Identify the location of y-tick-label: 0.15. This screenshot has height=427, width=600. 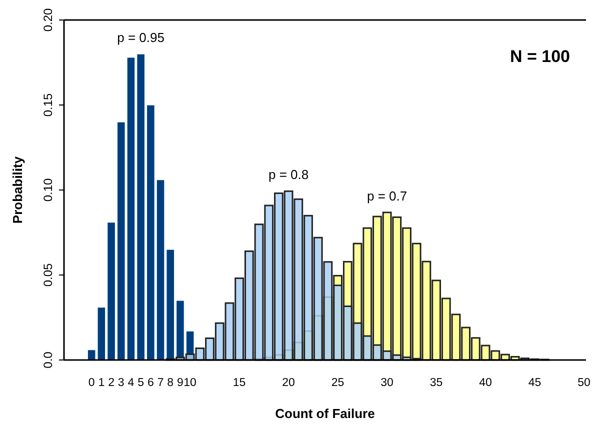
(48, 105).